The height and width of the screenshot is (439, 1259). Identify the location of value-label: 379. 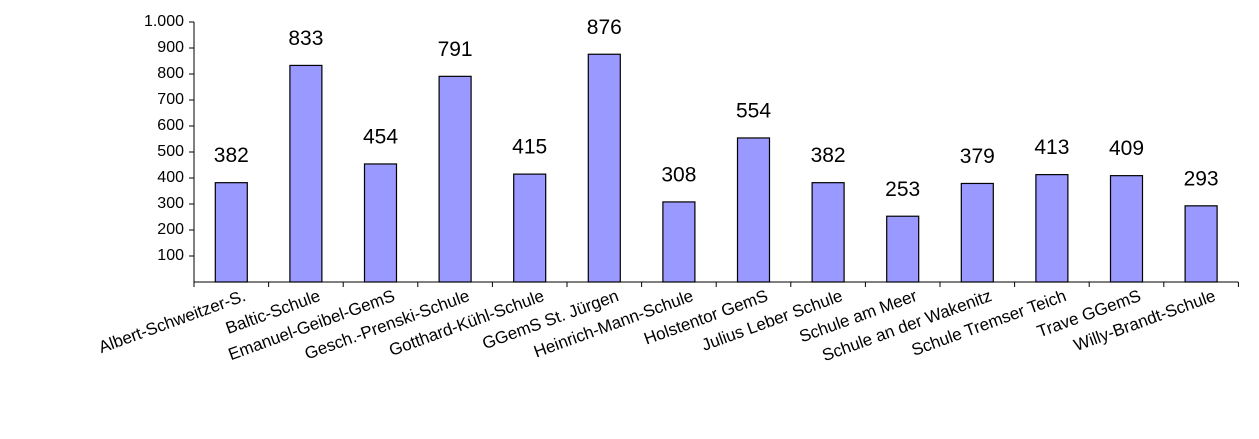
(977, 156).